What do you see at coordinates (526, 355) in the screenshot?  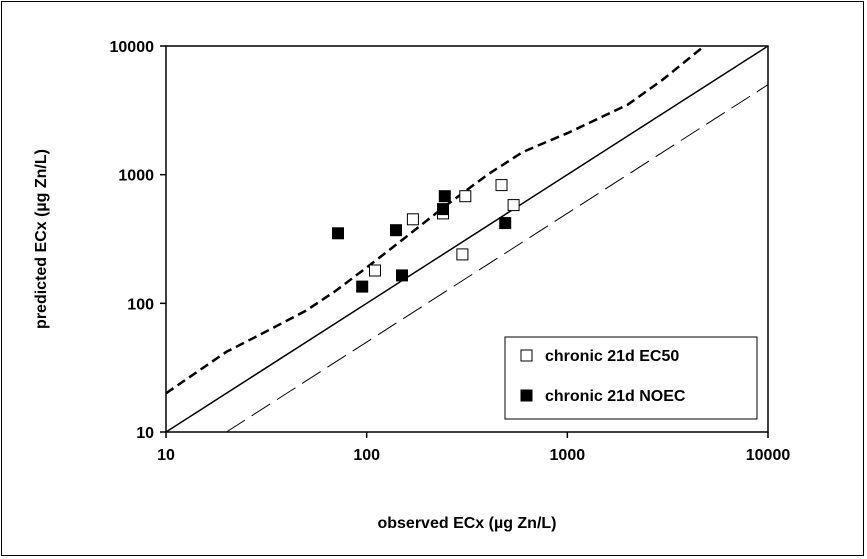 I see `legend-marker-ec50` at bounding box center [526, 355].